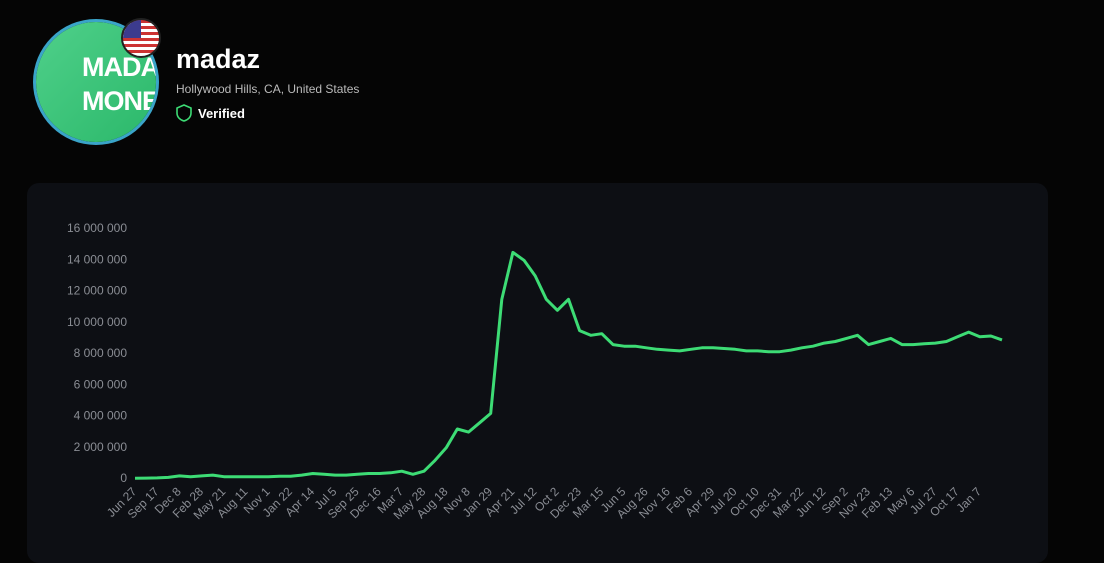 Image resolution: width=1104 pixels, height=563 pixels. Describe the element at coordinates (97, 291) in the screenshot. I see `y-tick-label: 12 000 000` at that location.